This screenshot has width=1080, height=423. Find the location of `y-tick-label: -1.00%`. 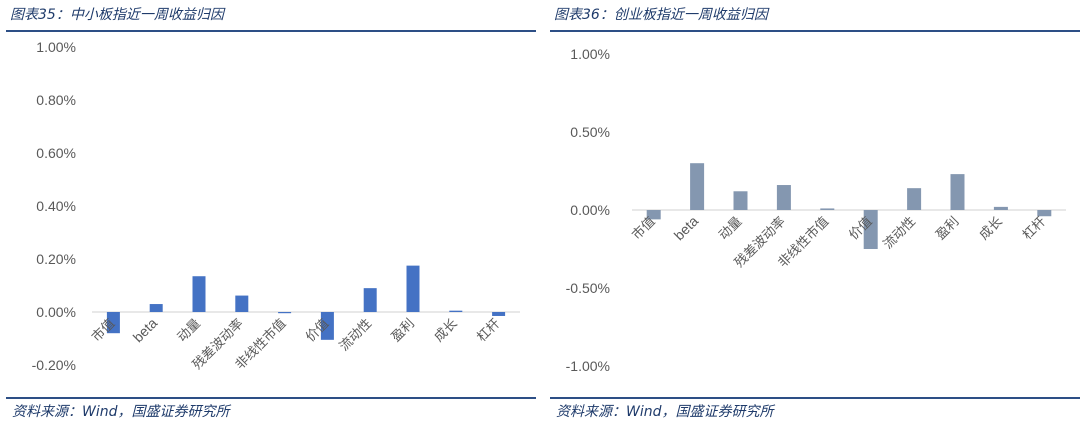

y-tick-label: -1.00% is located at coordinates (588, 366).